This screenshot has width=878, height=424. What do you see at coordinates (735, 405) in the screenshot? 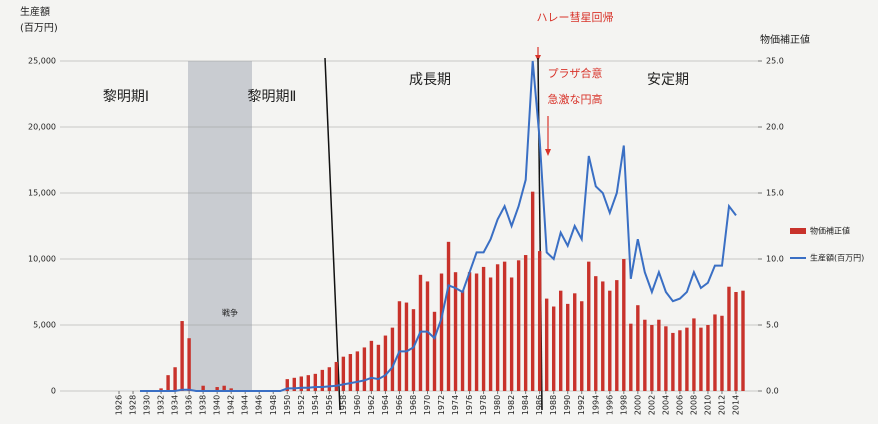
I see `x-tick-label: 2014` at bounding box center [735, 405].